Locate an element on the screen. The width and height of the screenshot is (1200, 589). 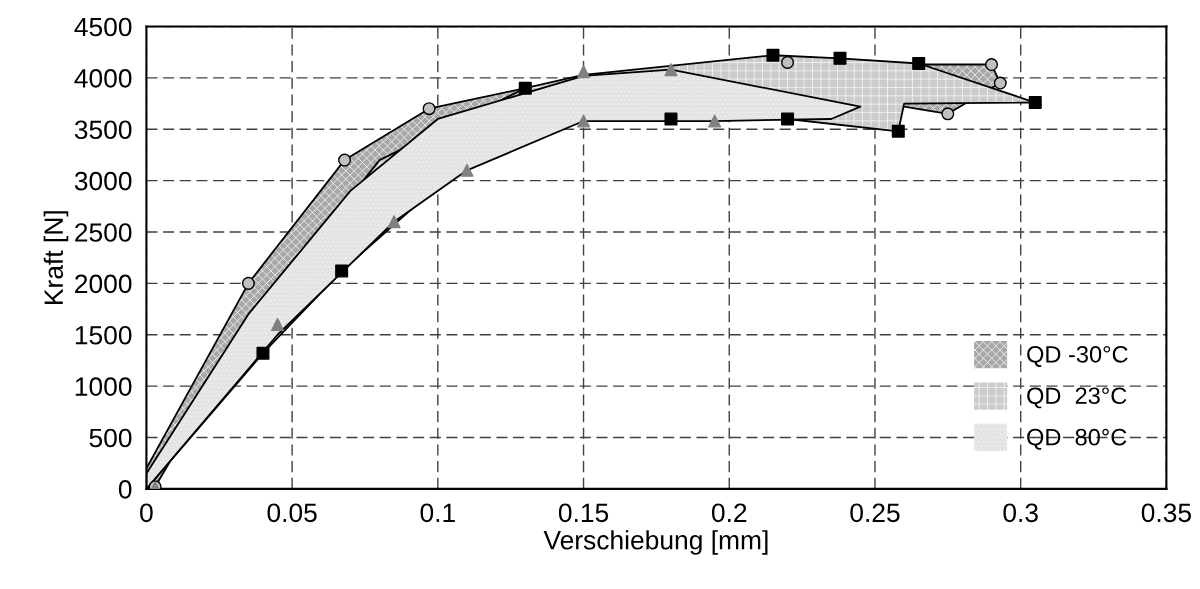
y-tick-label: 2500 is located at coordinates (103, 232).